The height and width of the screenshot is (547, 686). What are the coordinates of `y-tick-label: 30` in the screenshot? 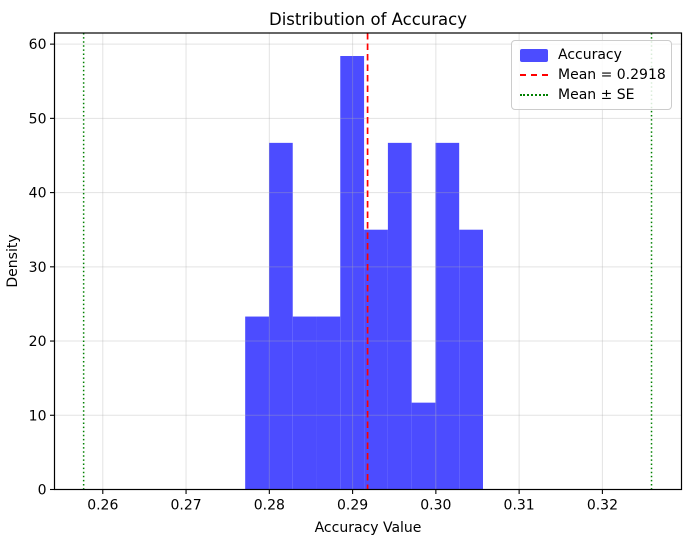 It's located at (38, 268).